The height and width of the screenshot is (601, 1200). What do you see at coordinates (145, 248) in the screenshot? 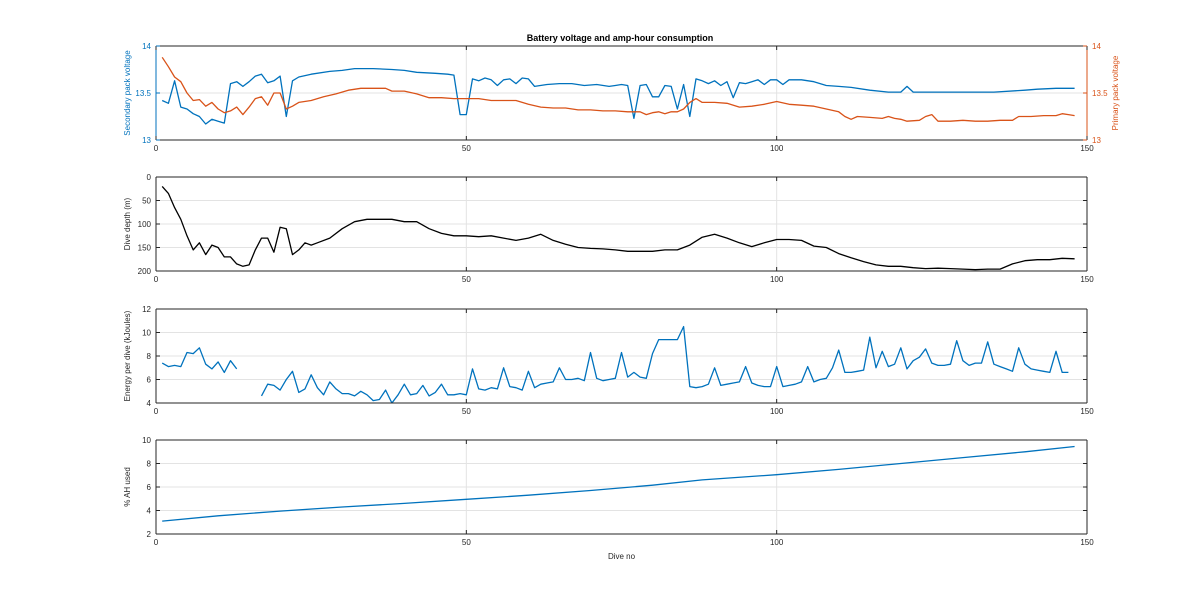
I see `y-tick-label: 150` at bounding box center [145, 248].